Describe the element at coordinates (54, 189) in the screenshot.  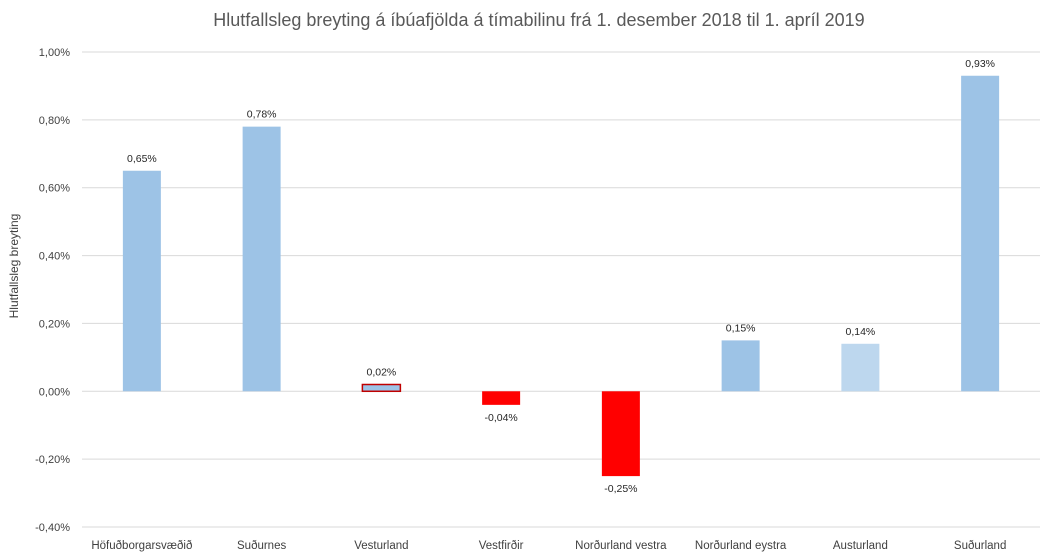
I see `y-tick-label: 0,60%` at that location.